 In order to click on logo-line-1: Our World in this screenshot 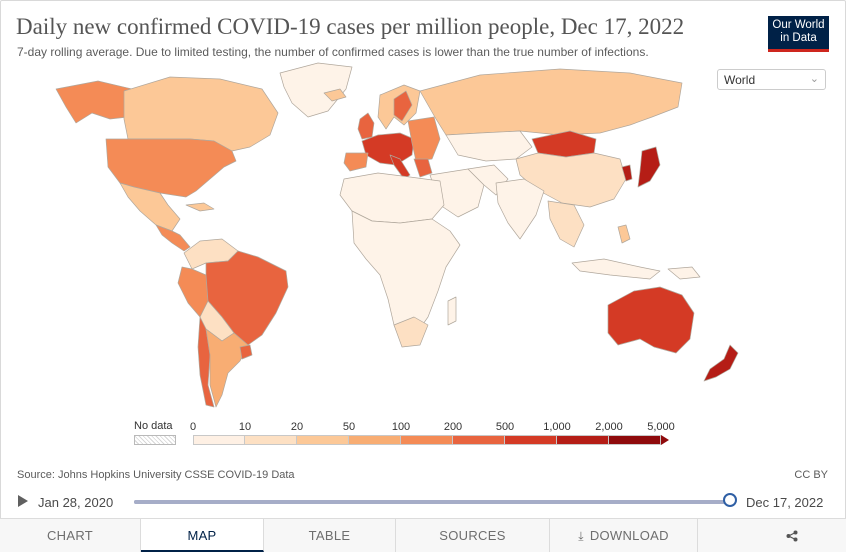, I will do `click(798, 25)`.